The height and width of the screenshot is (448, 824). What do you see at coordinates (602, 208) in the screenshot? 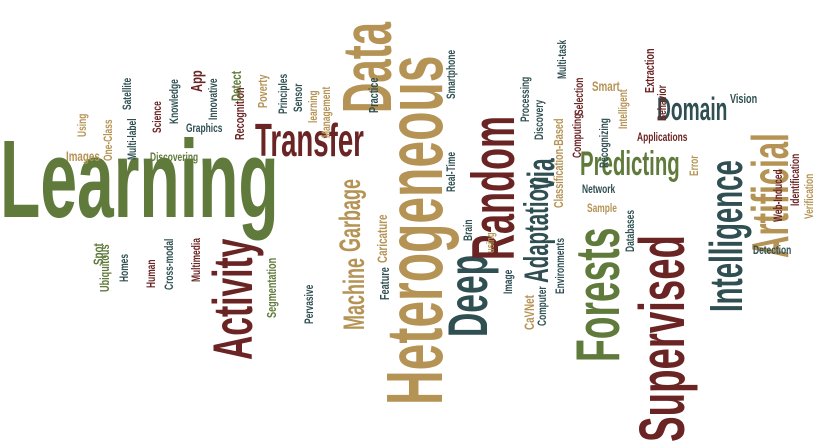
I see `cloud-word-sample: Sample` at bounding box center [602, 208].